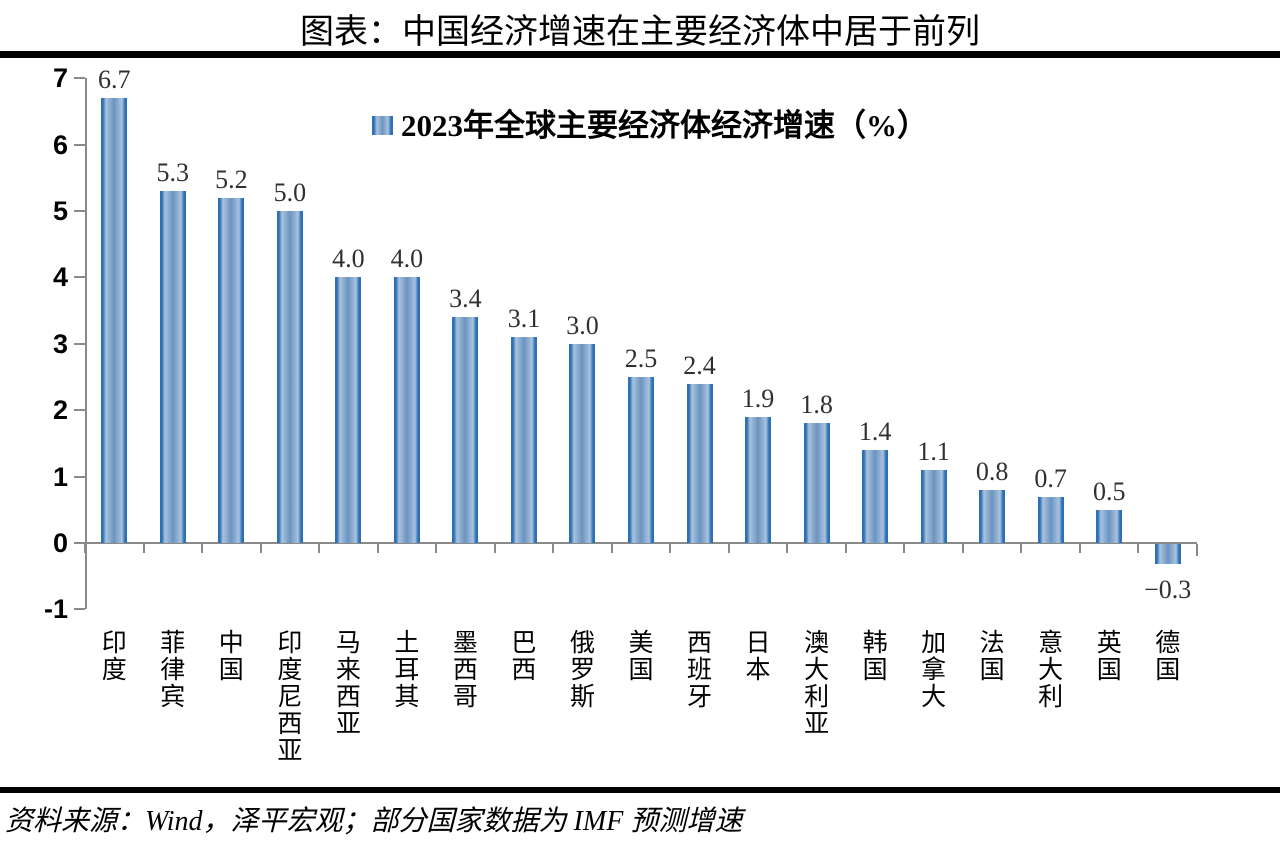 The image size is (1280, 849). What do you see at coordinates (650, 126) in the screenshot?
I see `chart-legend: 2023年全球主要经济体经济增速（%）` at bounding box center [650, 126].